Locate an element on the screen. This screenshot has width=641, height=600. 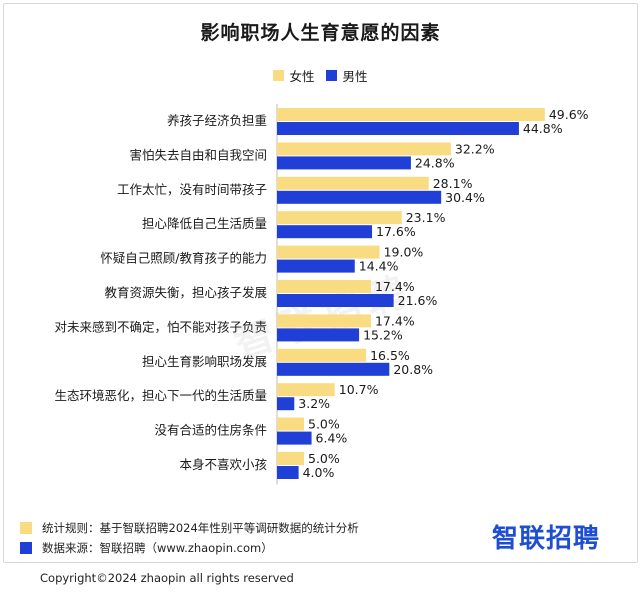
legend-item-male: 男性 is located at coordinates (347, 75).